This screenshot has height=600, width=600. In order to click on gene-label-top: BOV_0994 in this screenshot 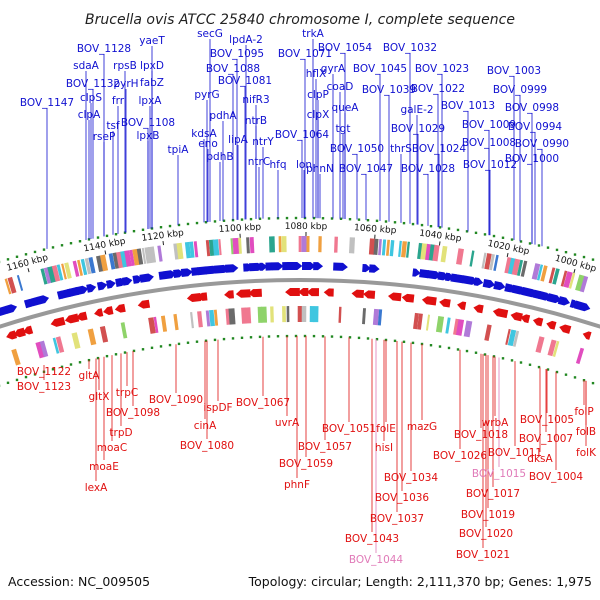, I will do `click(535, 127)`.